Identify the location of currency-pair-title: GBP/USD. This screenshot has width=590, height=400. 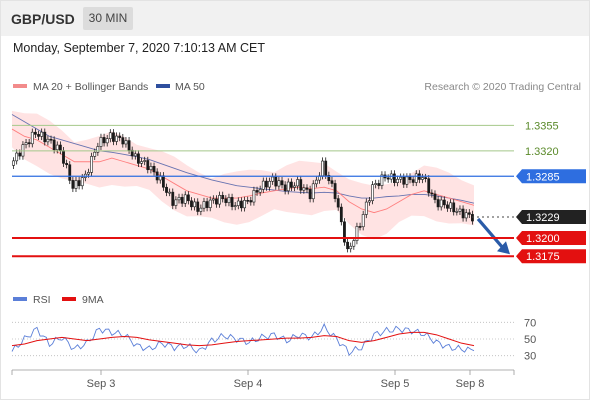
(43, 19).